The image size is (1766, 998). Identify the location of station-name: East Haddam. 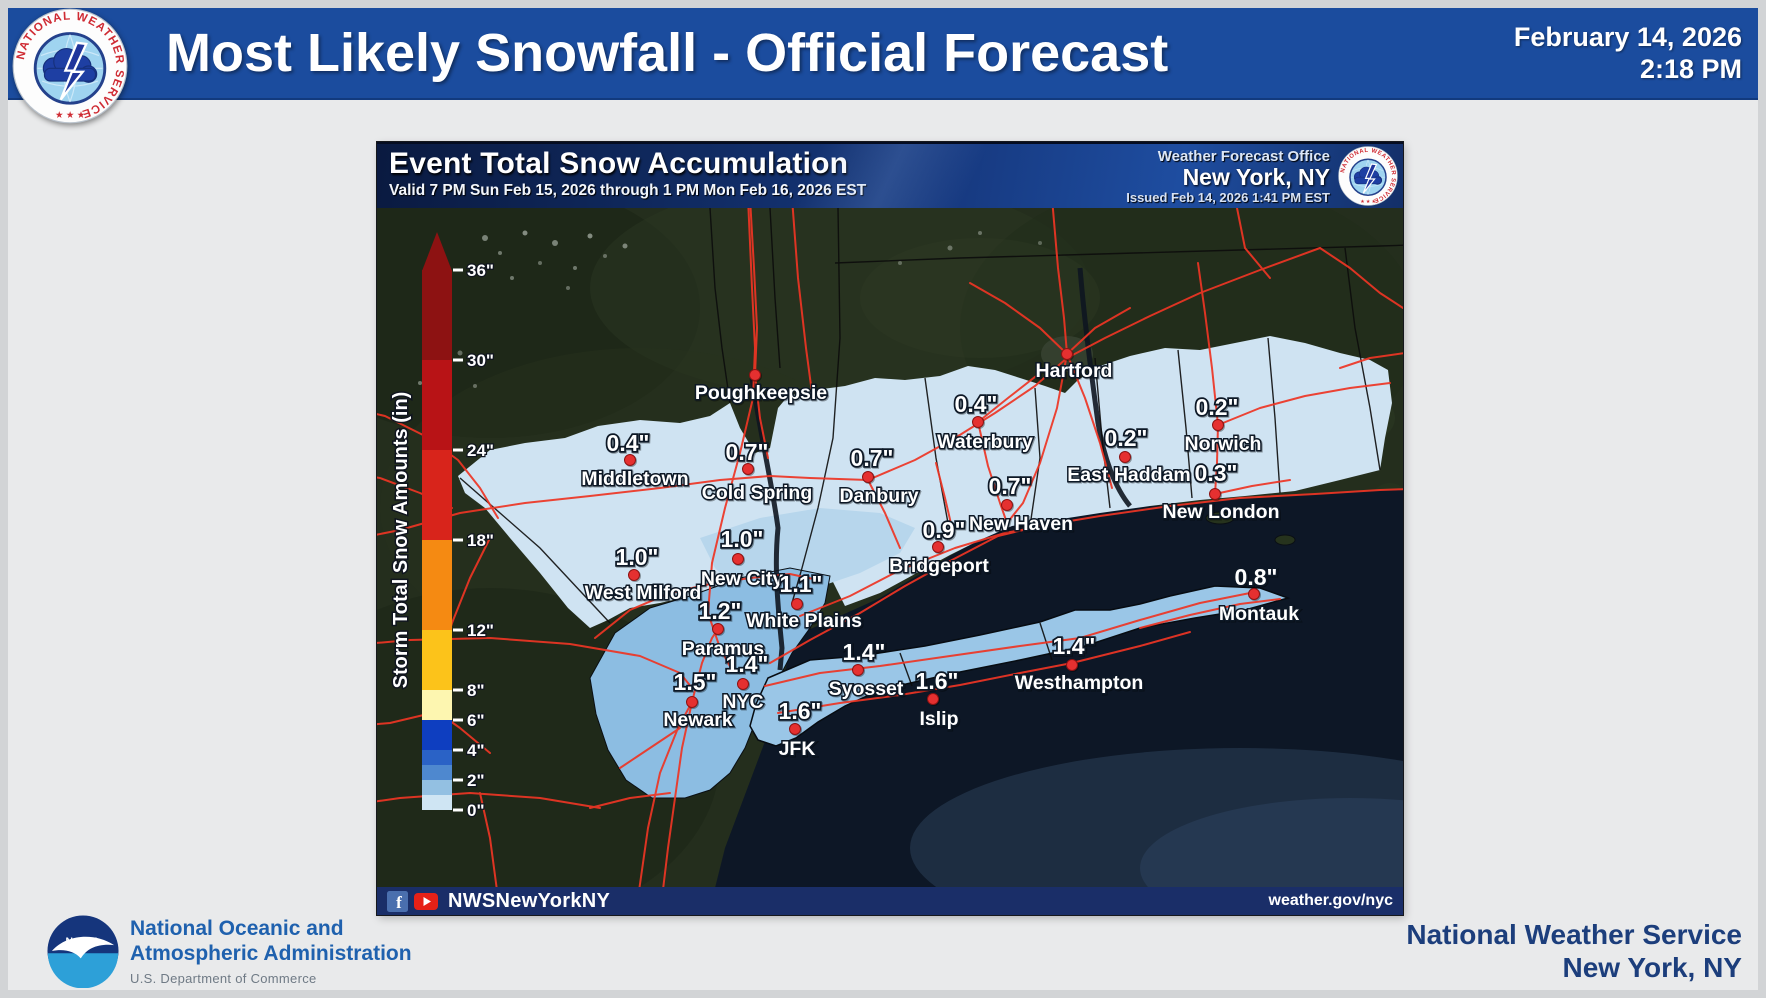
(1129, 475).